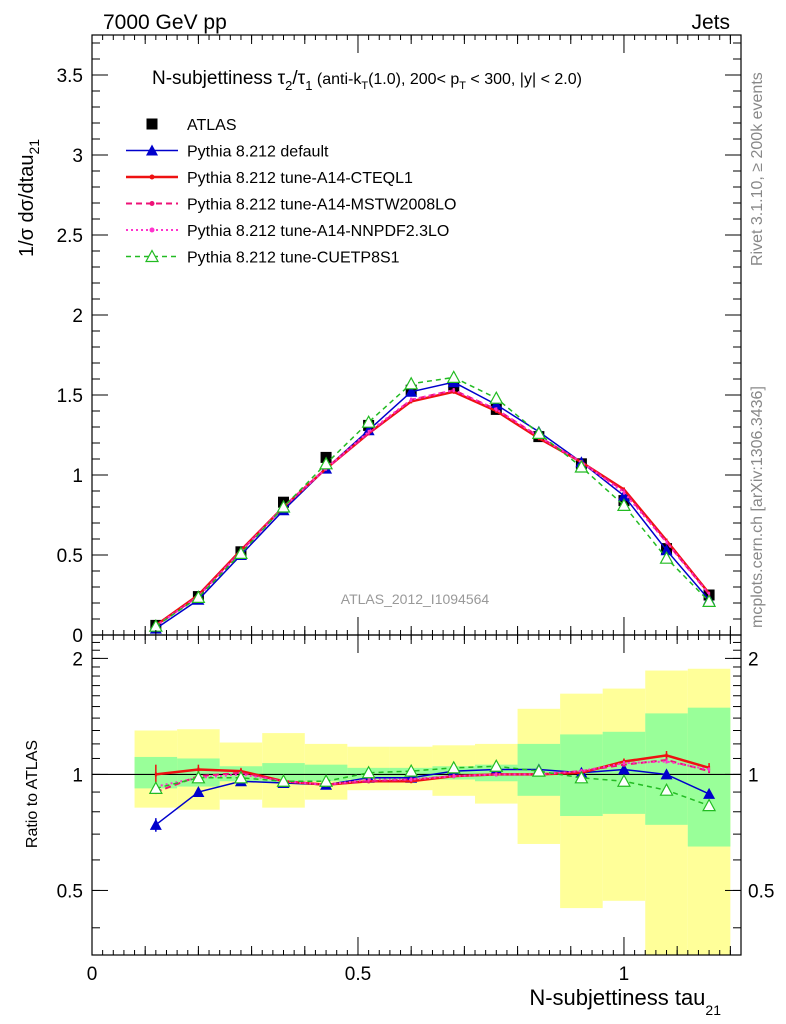  Describe the element at coordinates (92, 974) in the screenshot. I see `x-tick-label: 0` at that location.